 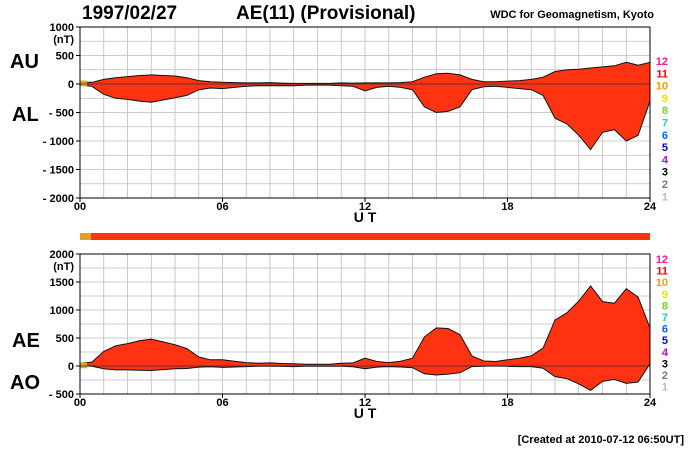 I want to click on y-tick-label: 2000, so click(x=62, y=255).